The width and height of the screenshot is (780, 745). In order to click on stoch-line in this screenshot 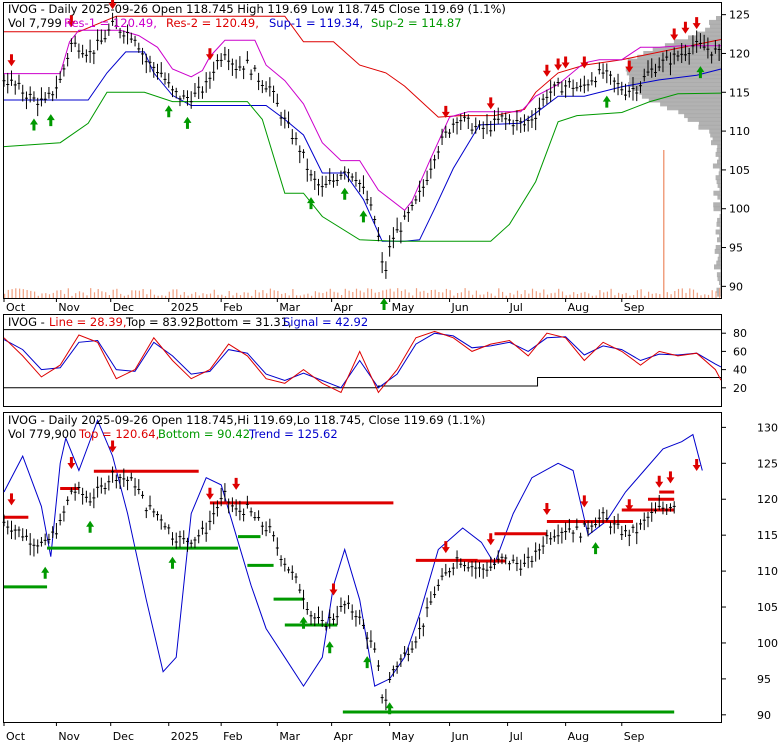, I will do `click(362, 362)`.